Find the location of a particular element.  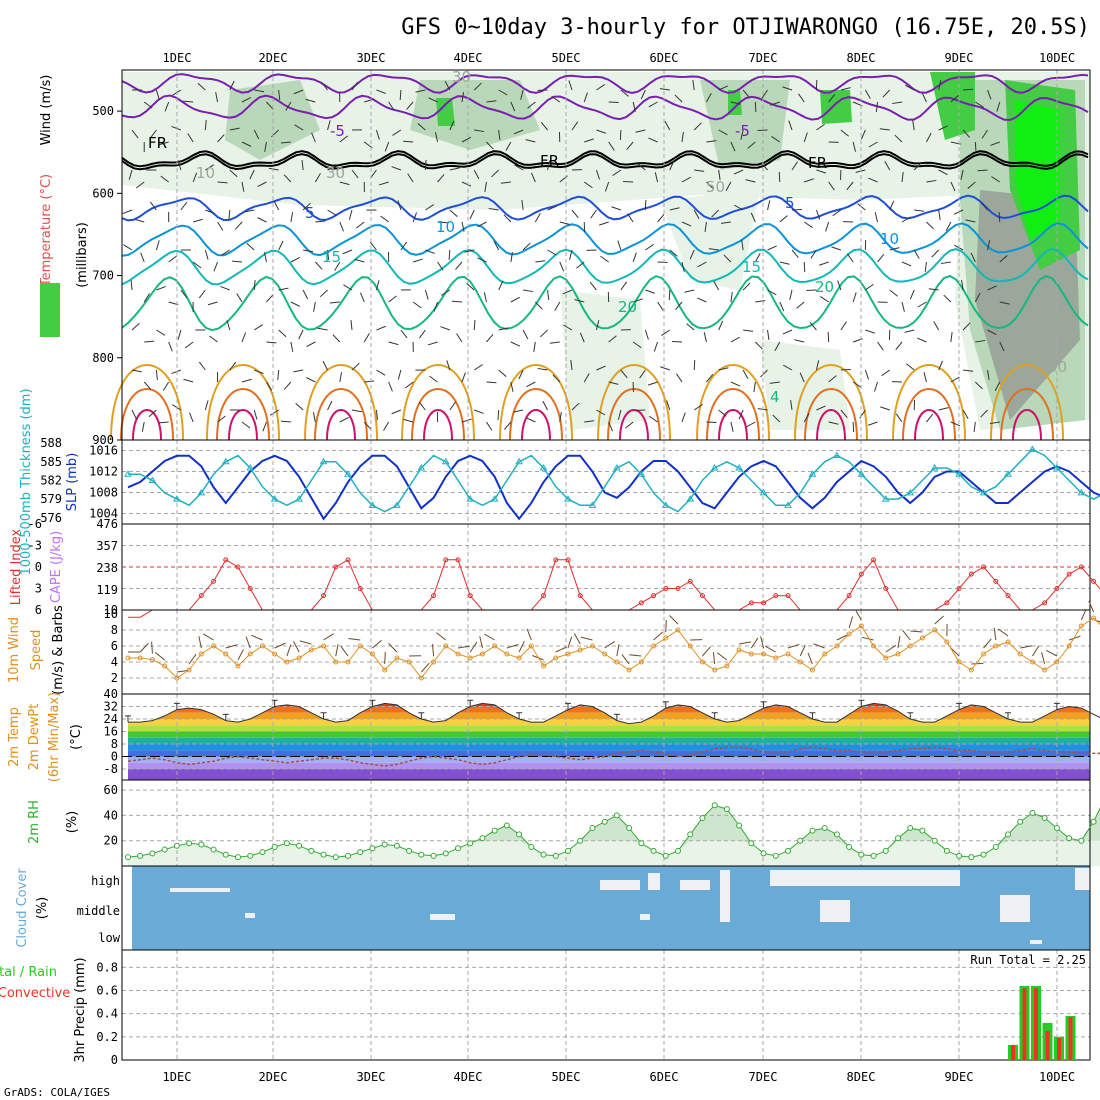

precip-tick-label: 0.4 is located at coordinates (107, 1014).